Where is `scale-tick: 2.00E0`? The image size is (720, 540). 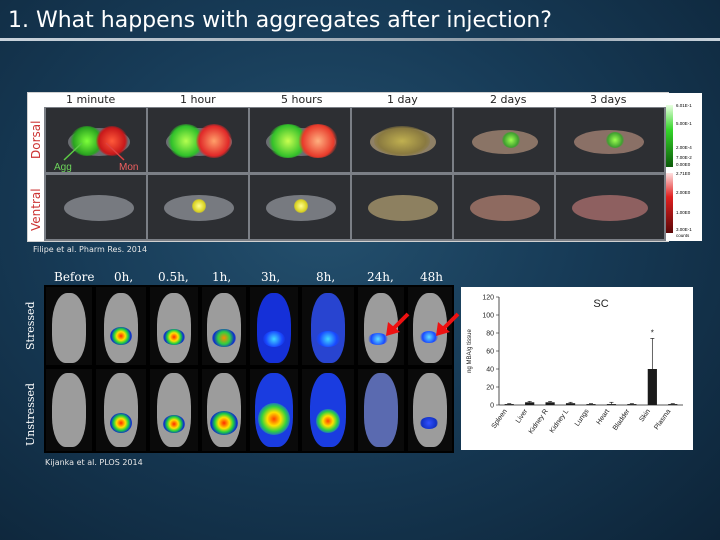
scale-tick: 2.00E0 is located at coordinates (683, 192).